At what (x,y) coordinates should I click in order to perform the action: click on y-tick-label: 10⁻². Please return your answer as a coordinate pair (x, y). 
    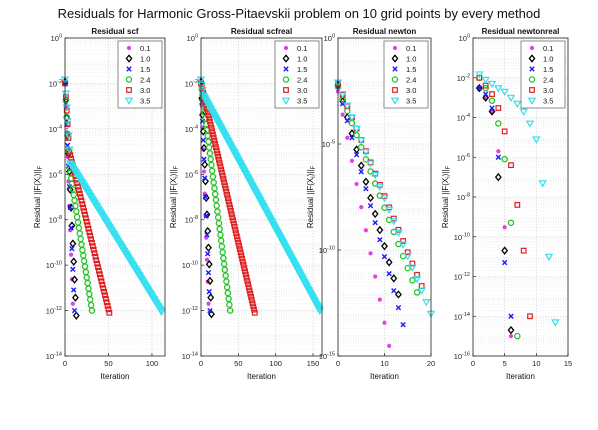
    Looking at the image, I should click on (191, 84).